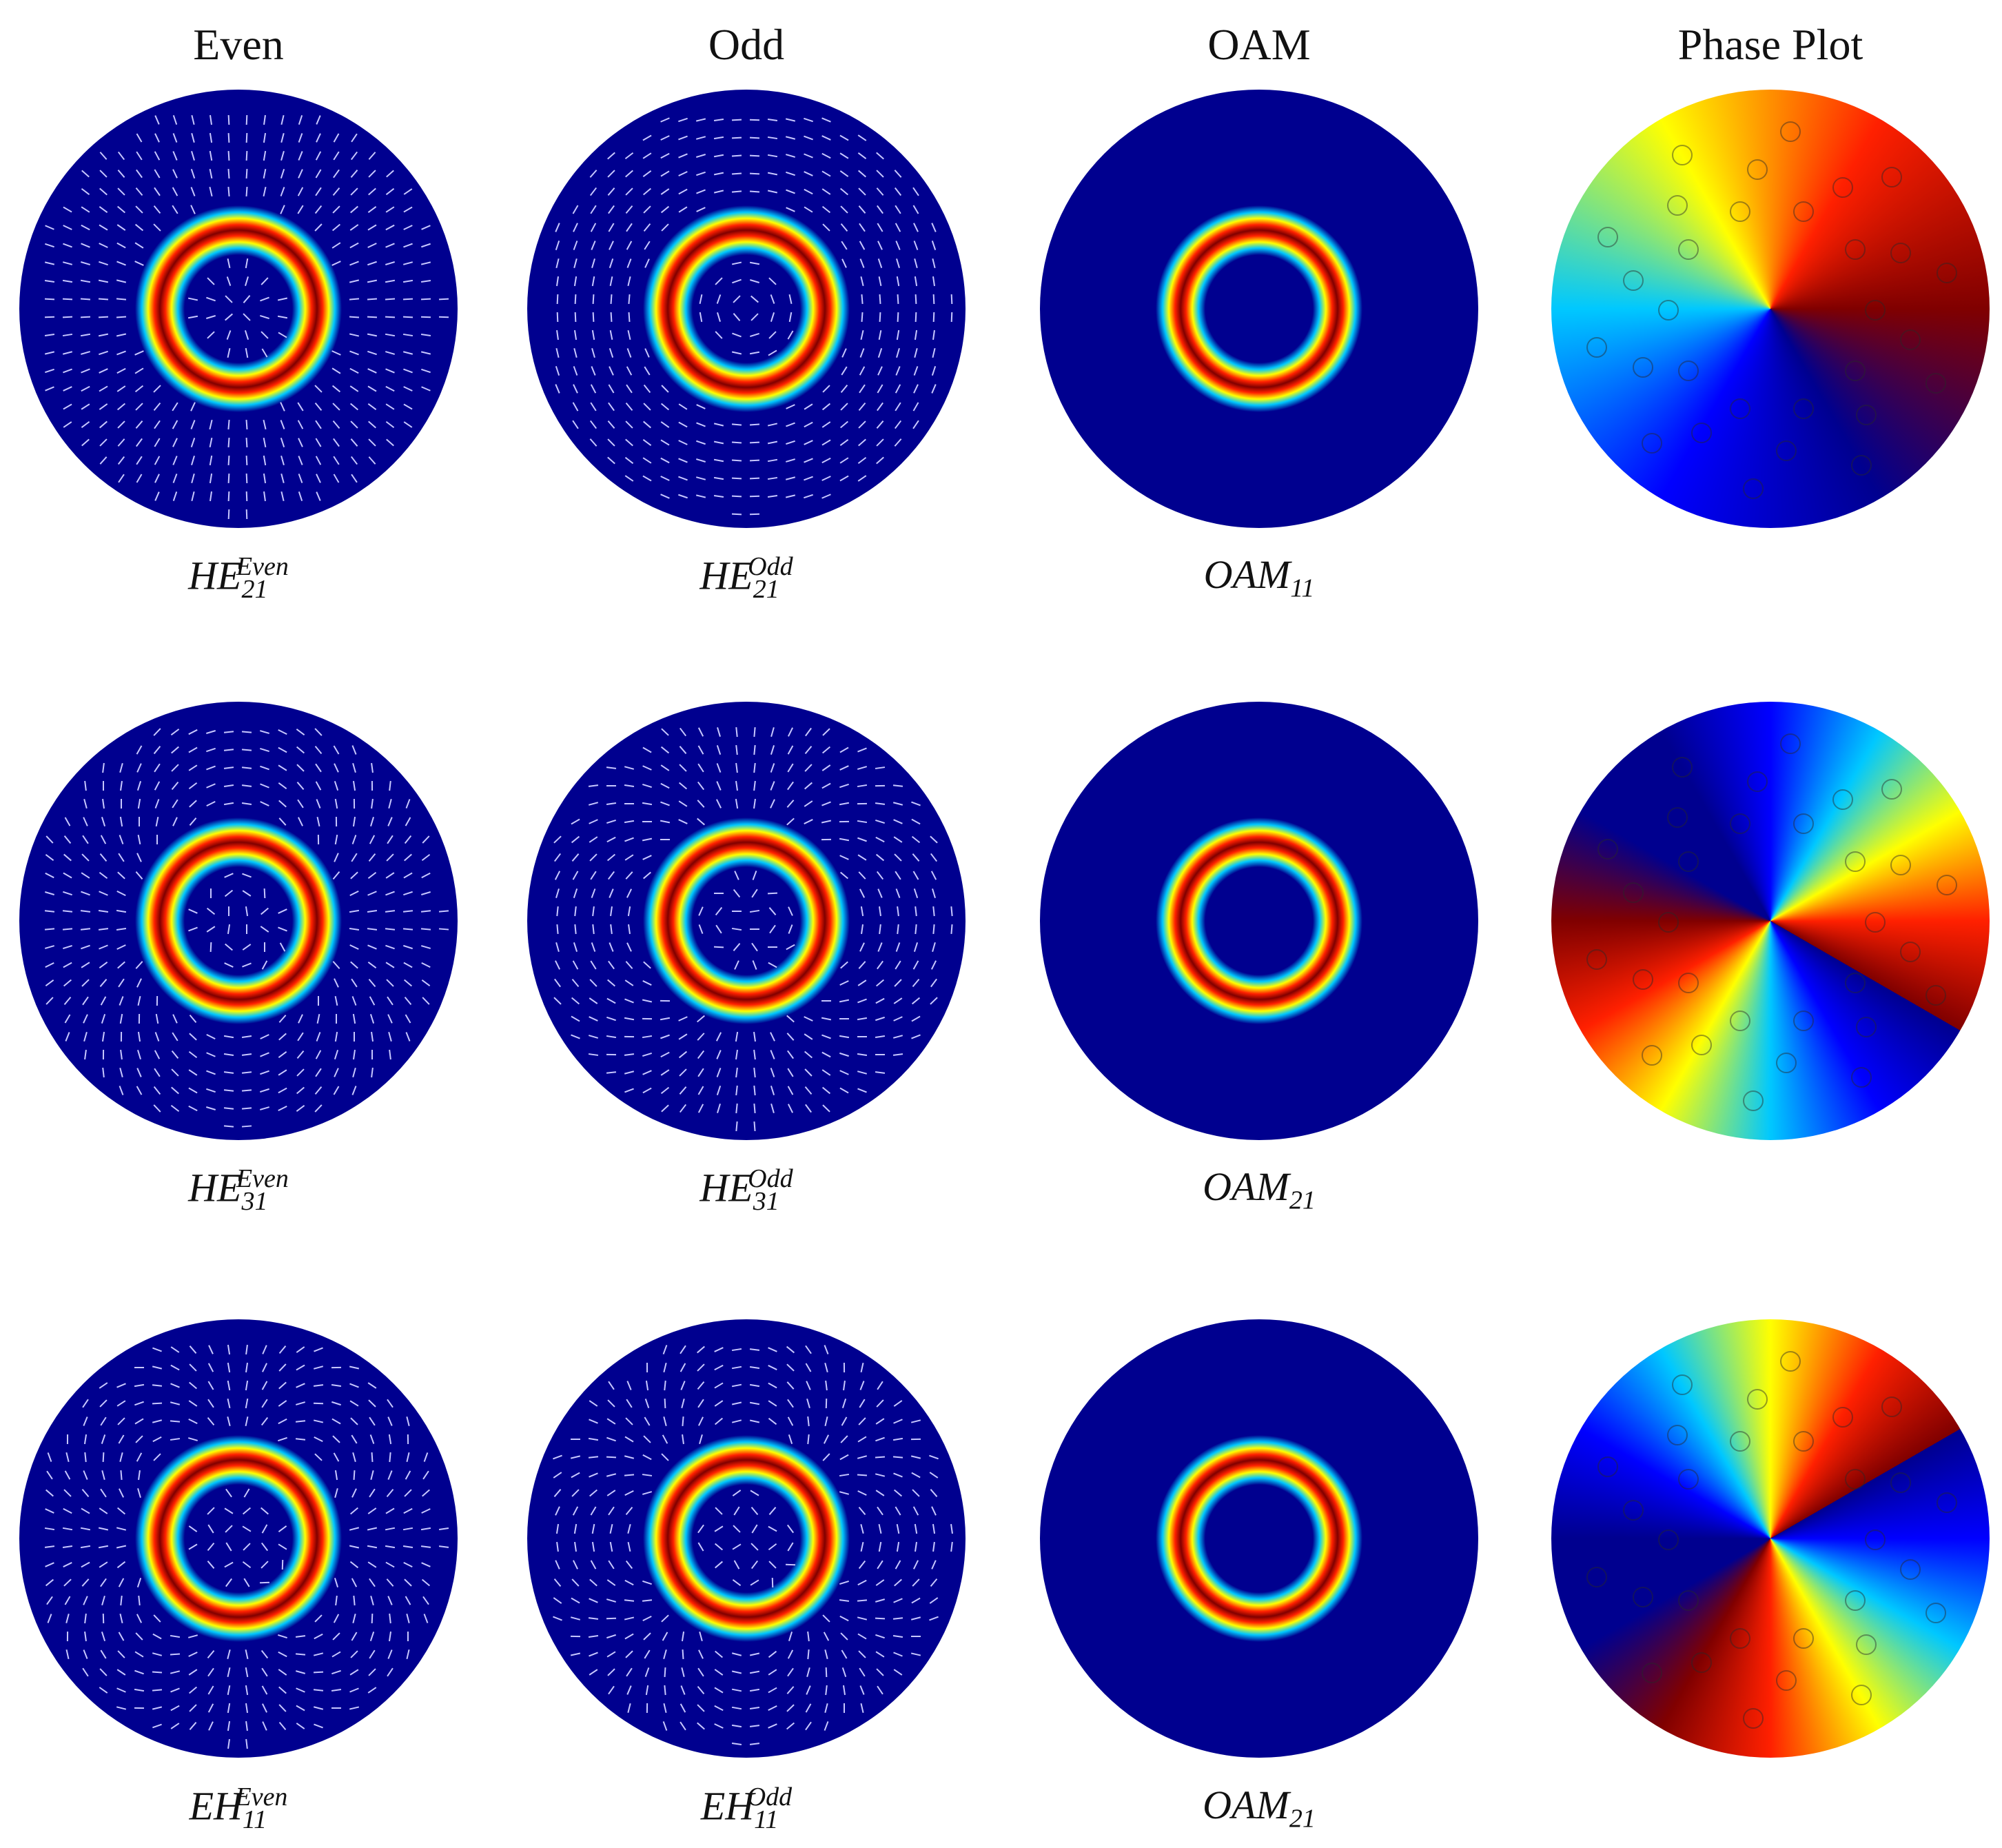 The width and height of the screenshot is (2002, 1848). What do you see at coordinates (1302, 1819) in the screenshot?
I see `label-part: 21` at bounding box center [1302, 1819].